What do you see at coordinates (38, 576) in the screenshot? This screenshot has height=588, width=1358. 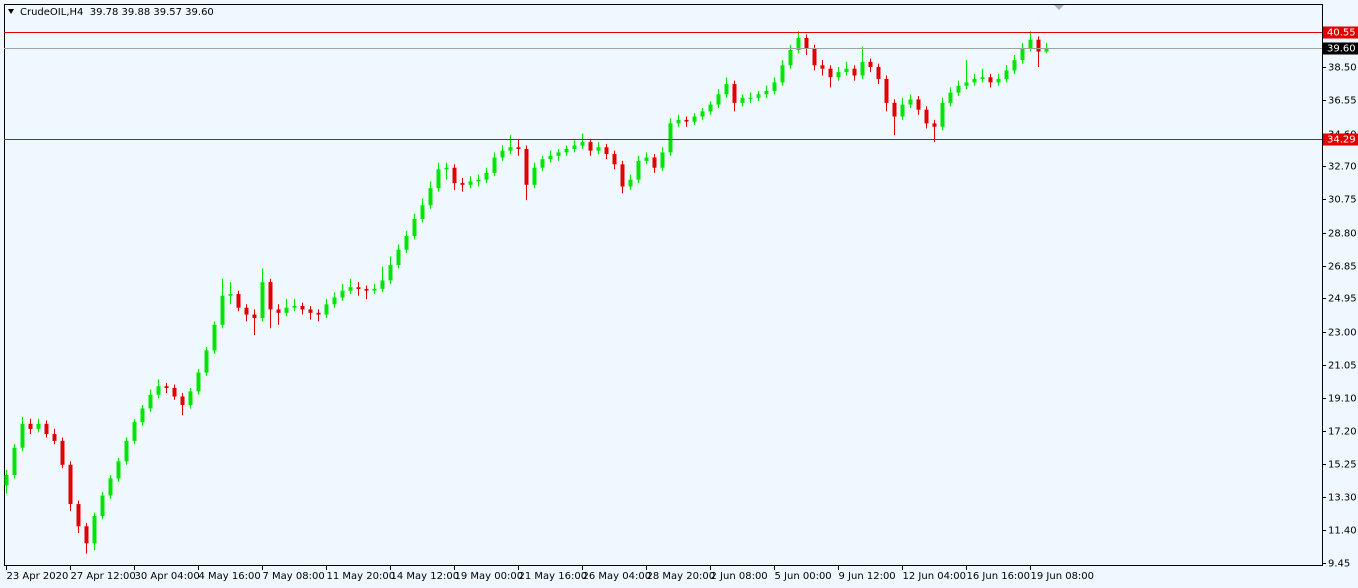 I see `x-tick-label: 23 Apr 2020` at bounding box center [38, 576].